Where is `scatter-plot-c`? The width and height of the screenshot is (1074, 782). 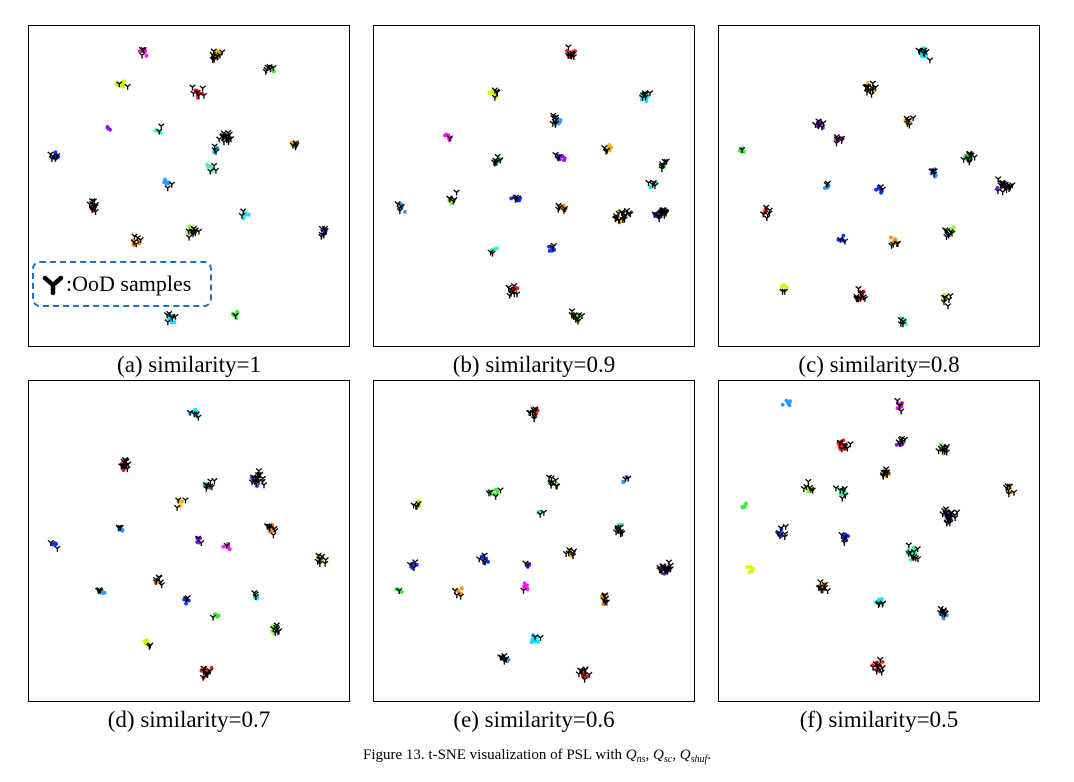
scatter-plot-c is located at coordinates (879, 186).